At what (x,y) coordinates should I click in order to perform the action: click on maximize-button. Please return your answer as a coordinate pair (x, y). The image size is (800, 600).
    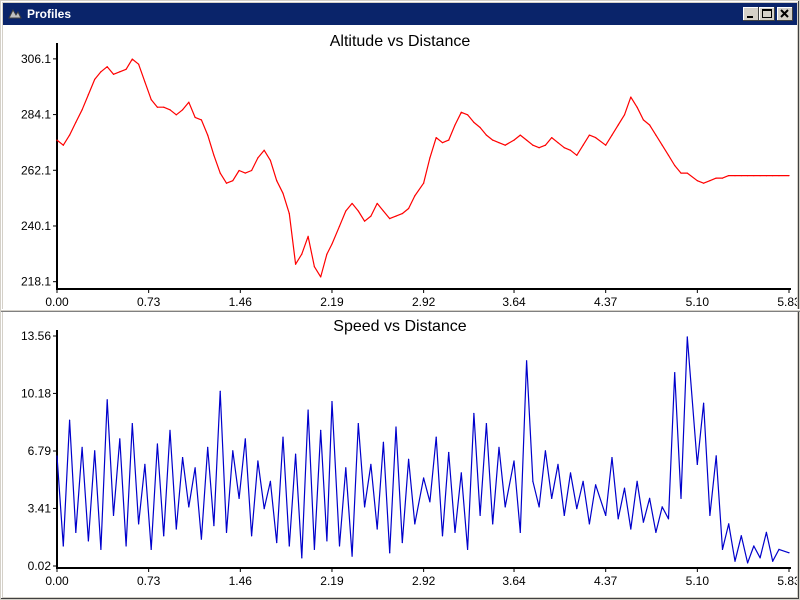
    Looking at the image, I should click on (767, 14).